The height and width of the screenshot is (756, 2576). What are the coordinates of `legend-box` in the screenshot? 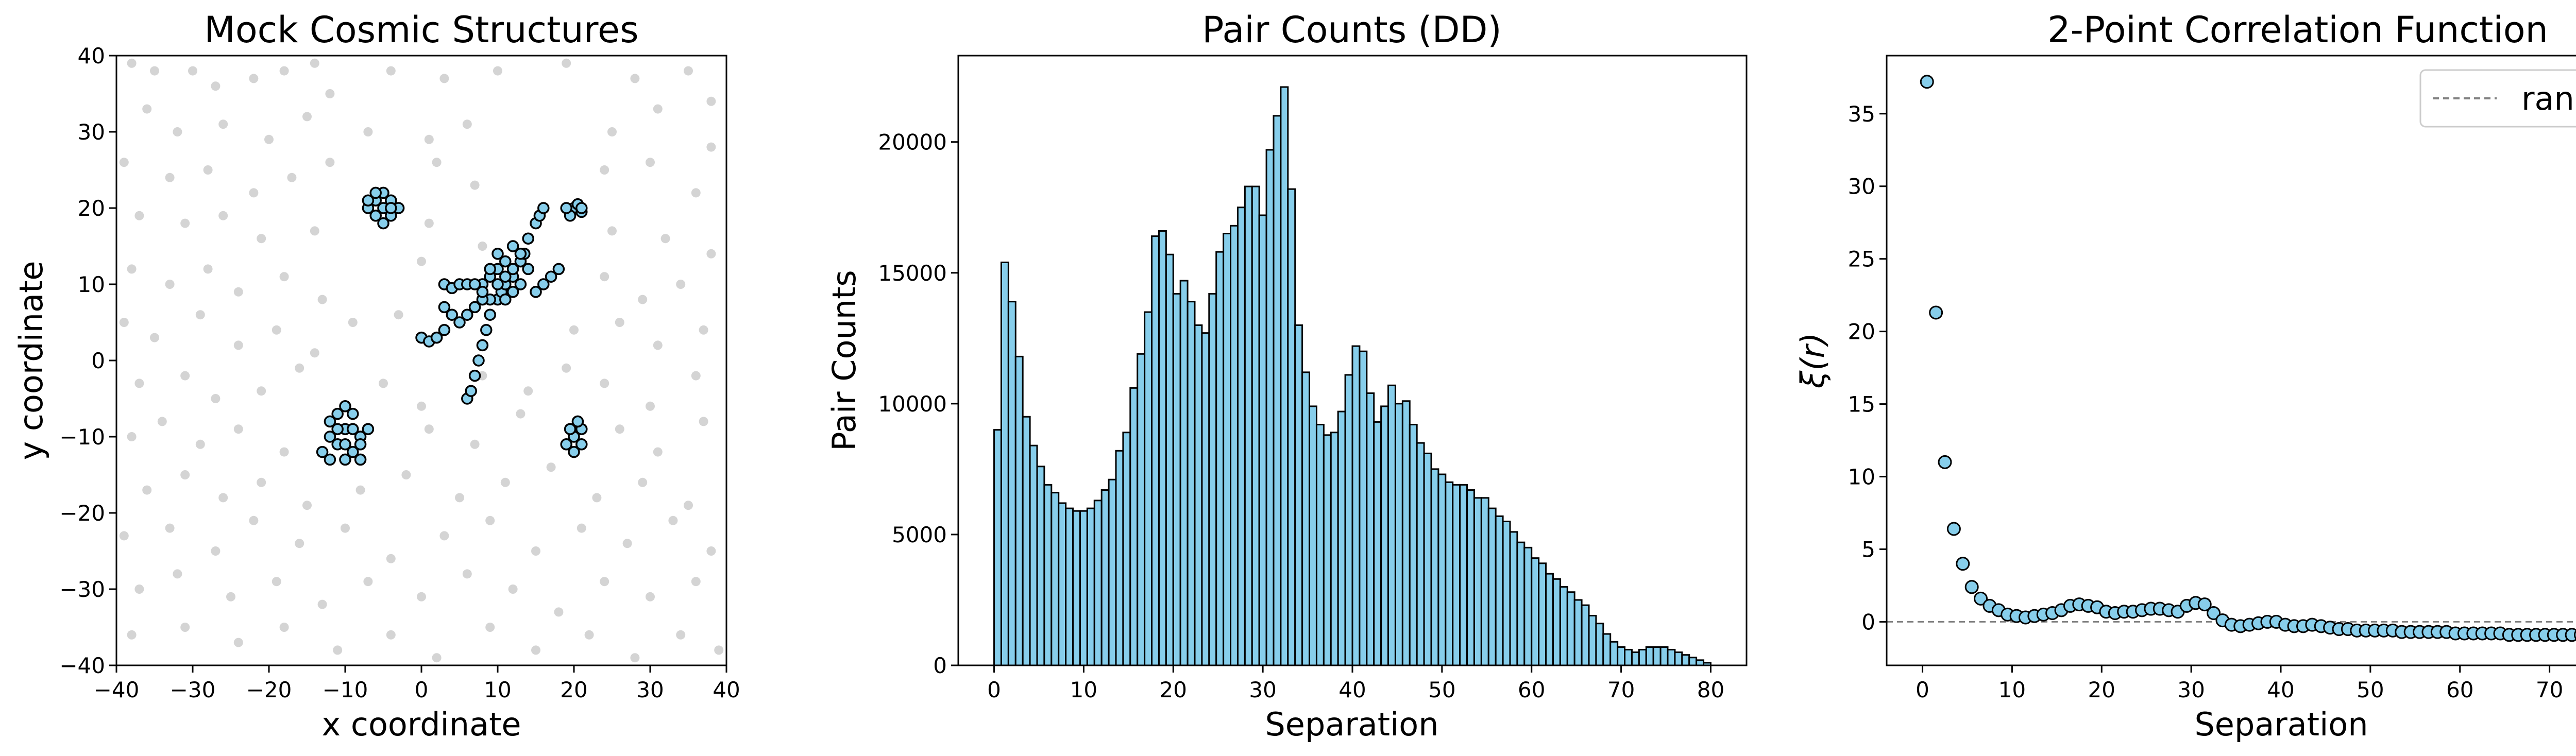 It's located at (2497, 99).